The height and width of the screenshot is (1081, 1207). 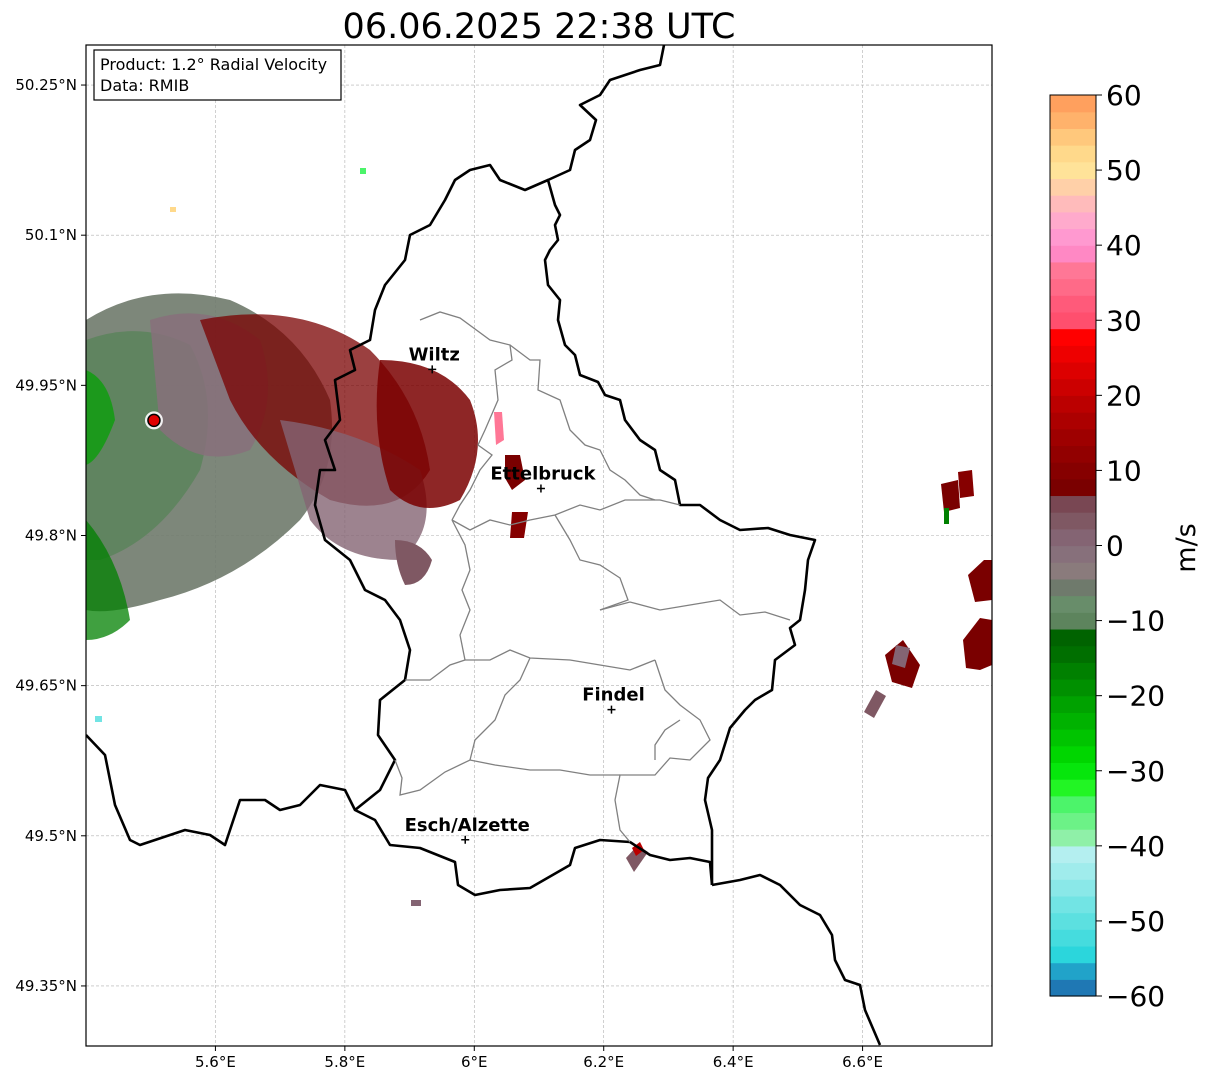 I want to click on x-tick-label: 5.6°E, so click(x=215, y=1062).